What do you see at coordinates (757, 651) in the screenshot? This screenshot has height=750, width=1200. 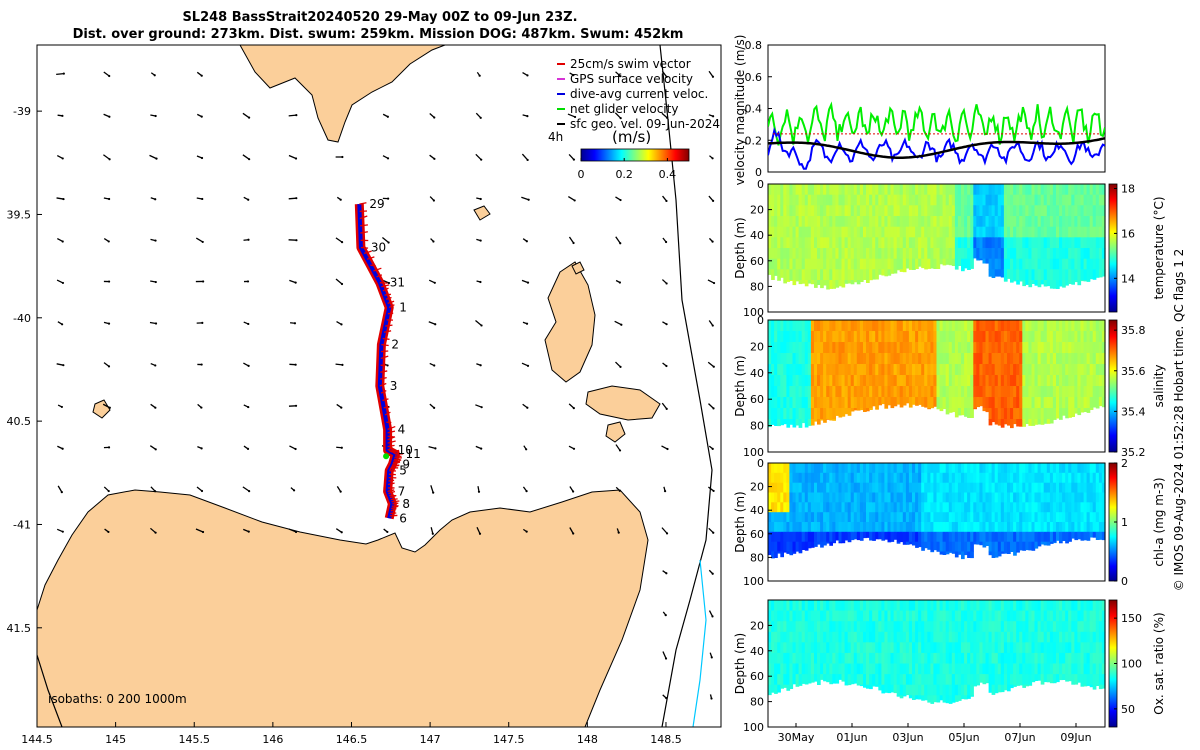 I see `section-ytick-label: 40` at bounding box center [757, 651].